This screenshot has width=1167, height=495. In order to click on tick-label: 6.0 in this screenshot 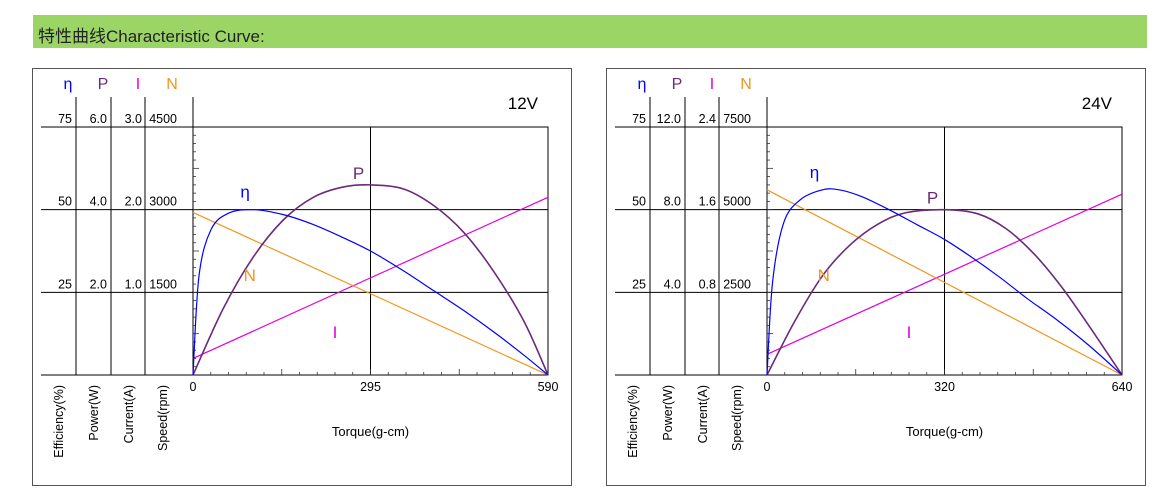, I will do `click(98, 119)`.